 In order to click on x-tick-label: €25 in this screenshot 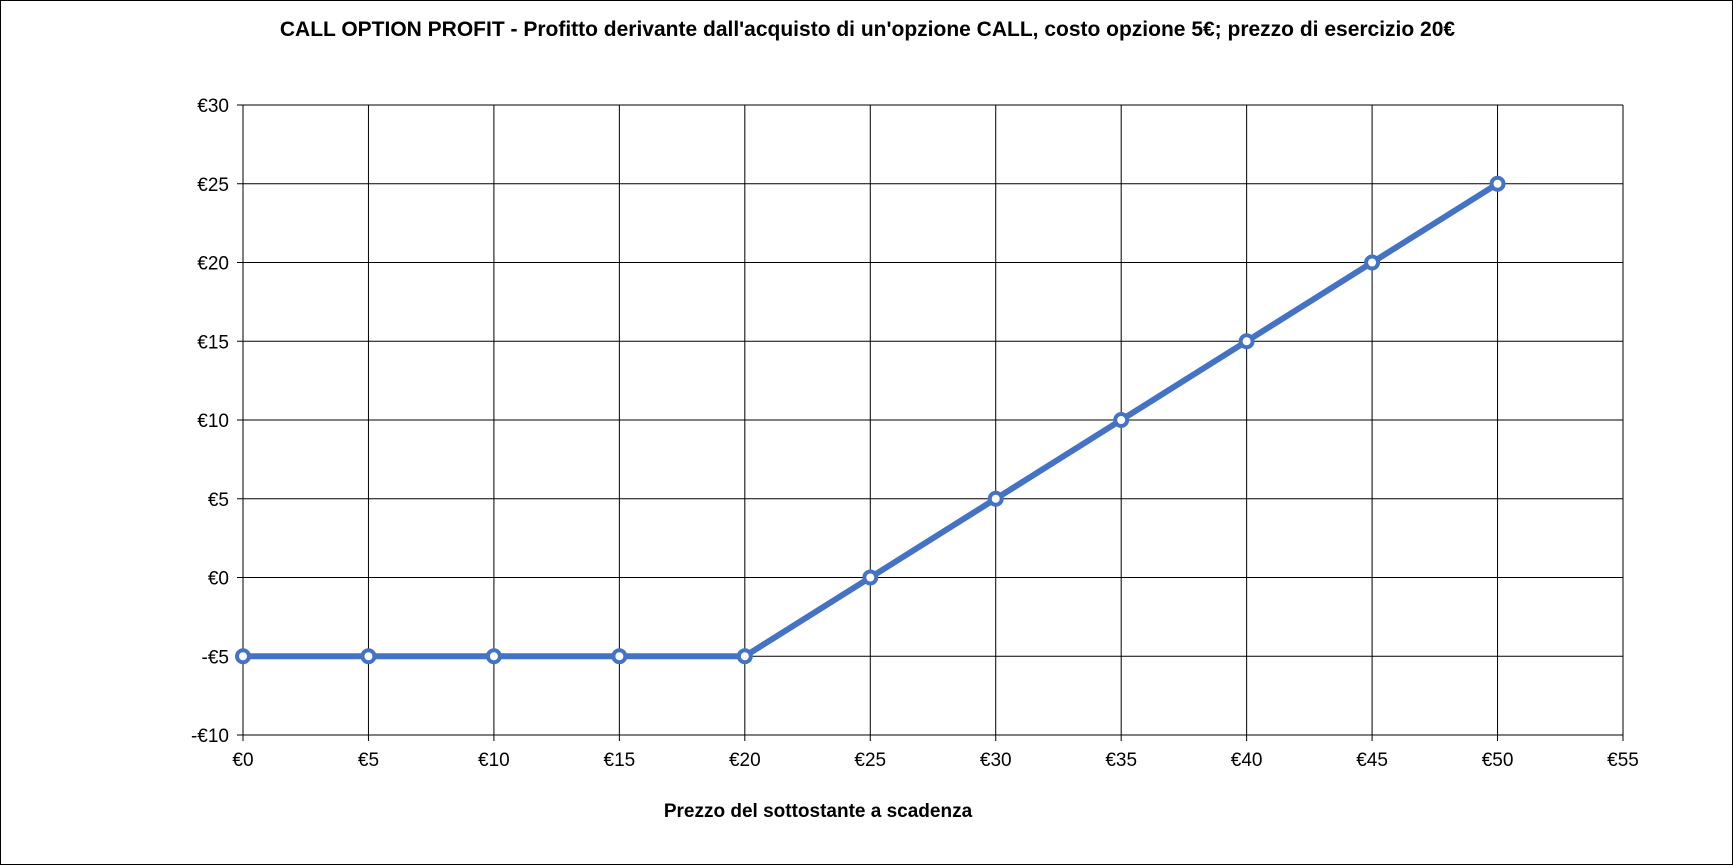, I will do `click(870, 760)`.